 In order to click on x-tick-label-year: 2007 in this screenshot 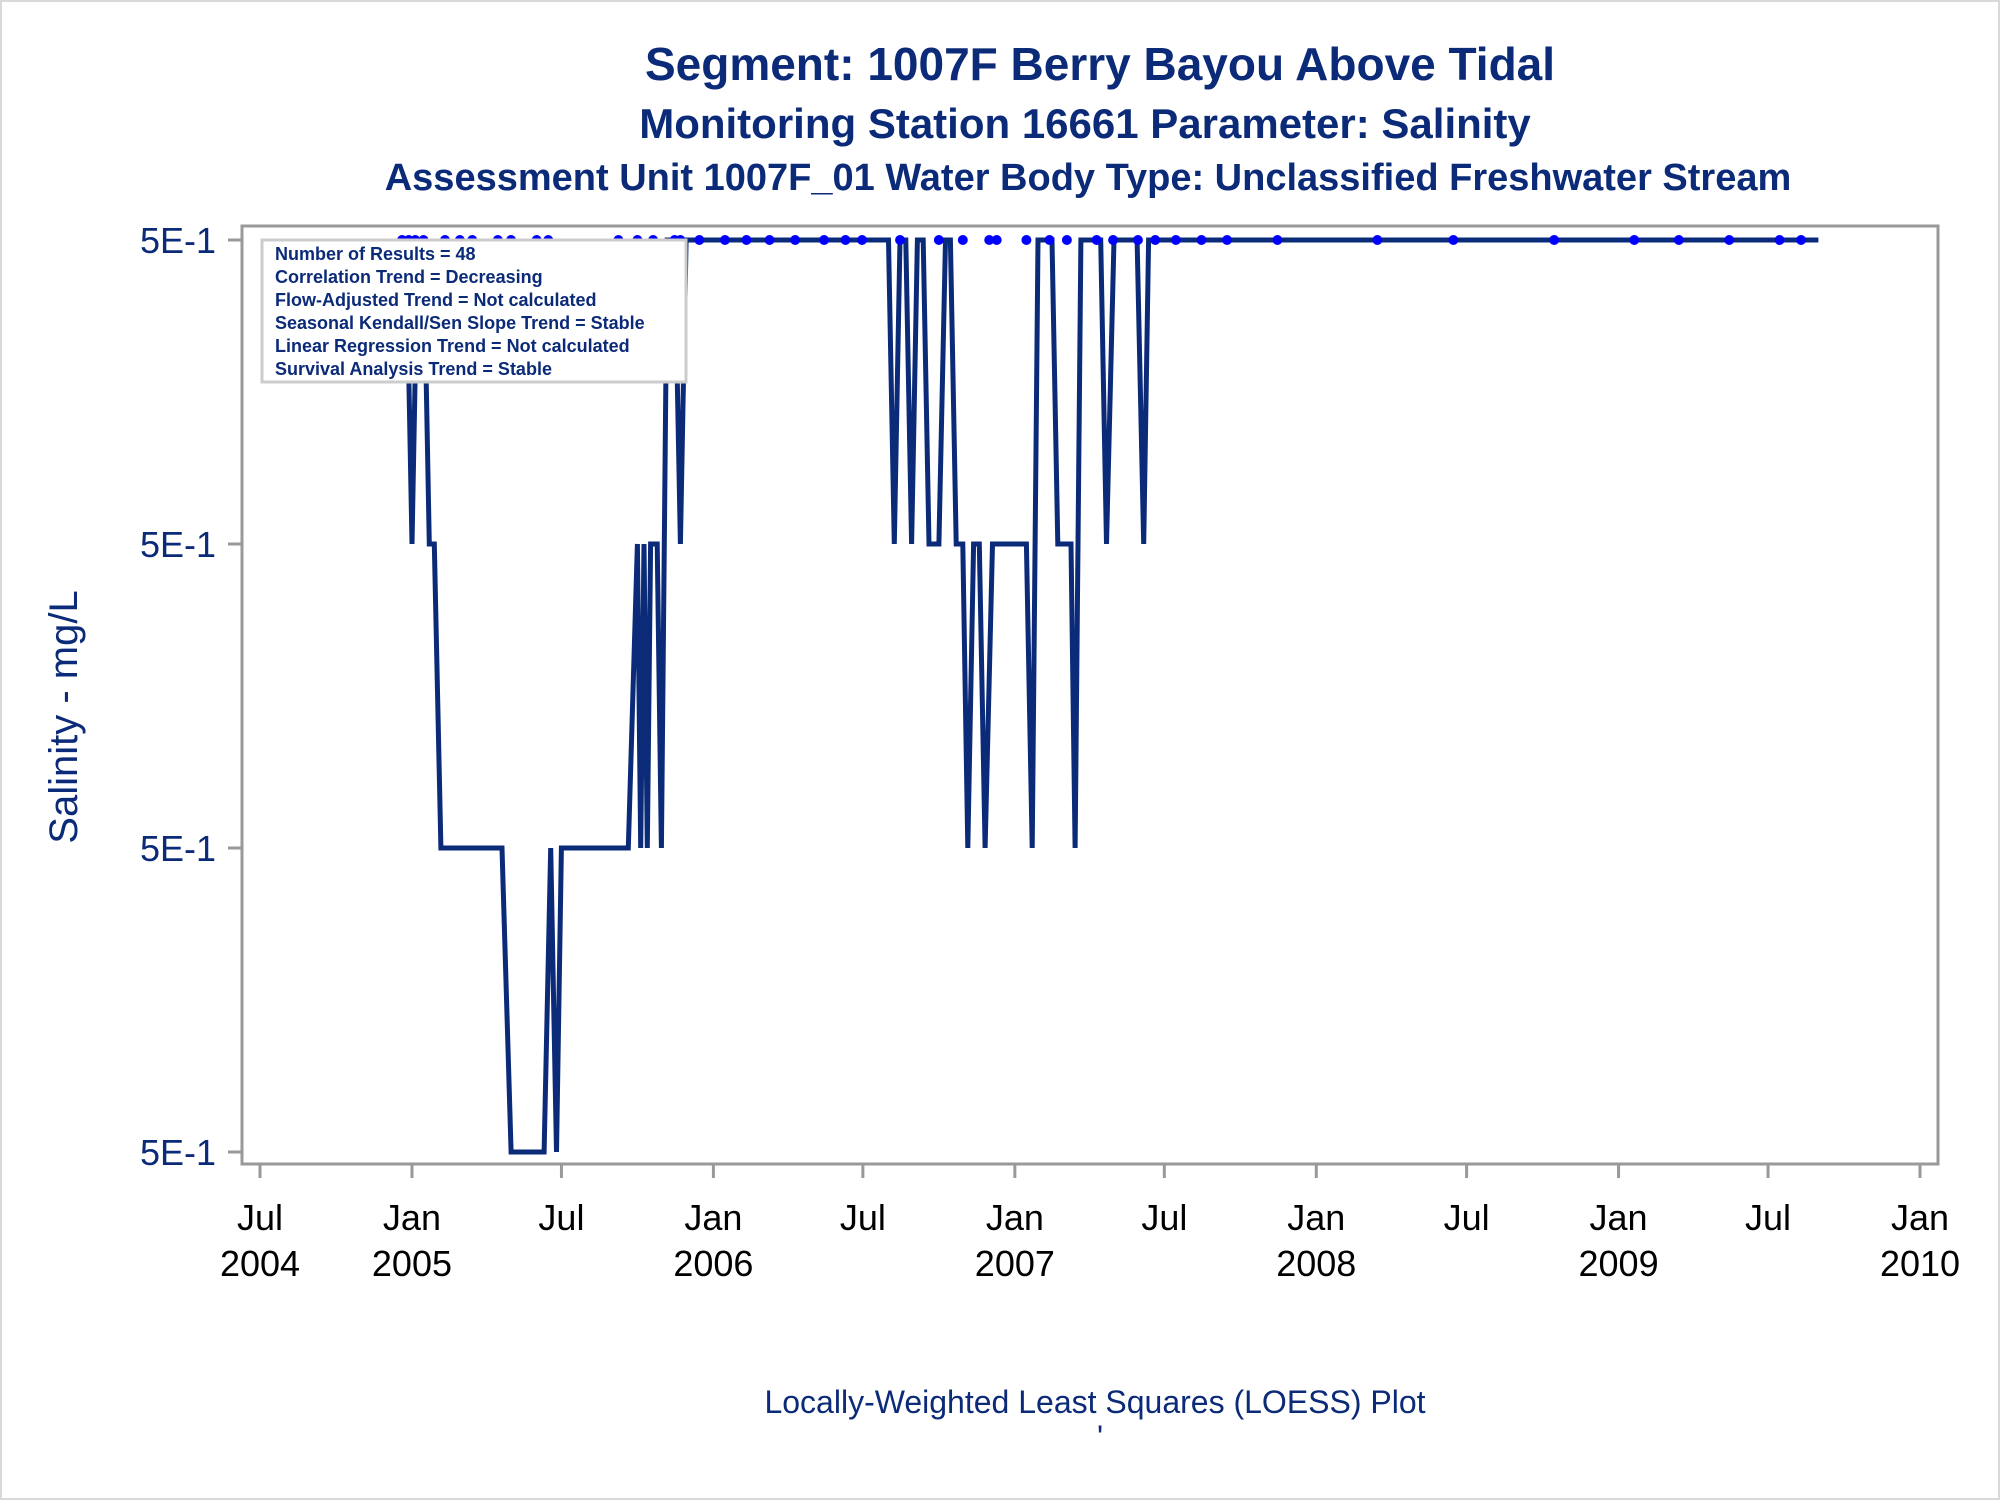, I will do `click(1015, 1263)`.